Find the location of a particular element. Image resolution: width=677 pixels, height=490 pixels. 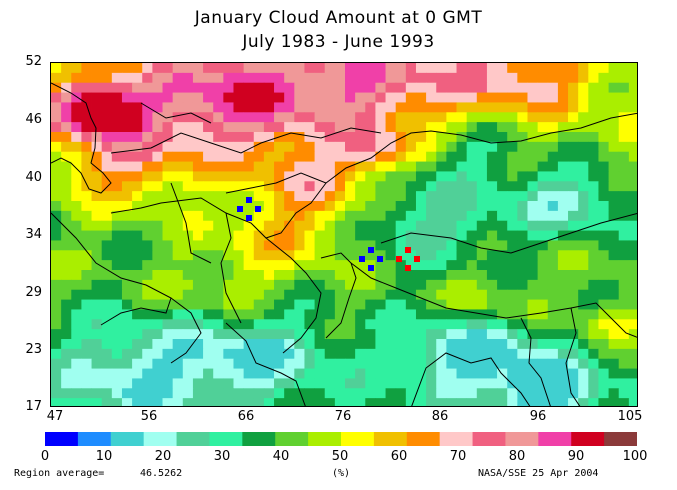

map-title: January Cloud Amount at 0 GMT is located at coordinates (338, 18).